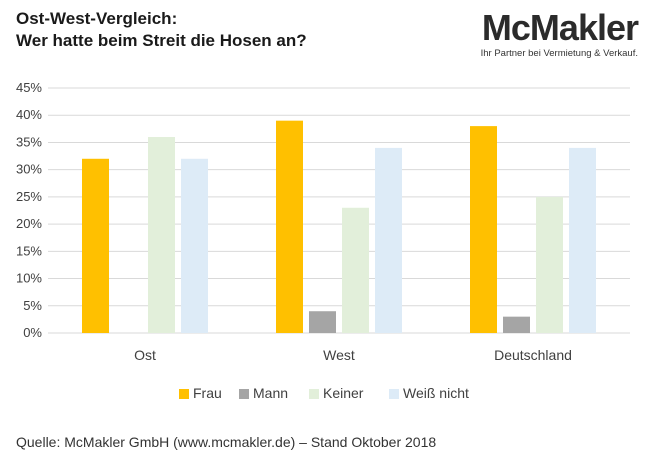  I want to click on bar-frau-west, so click(289, 227).